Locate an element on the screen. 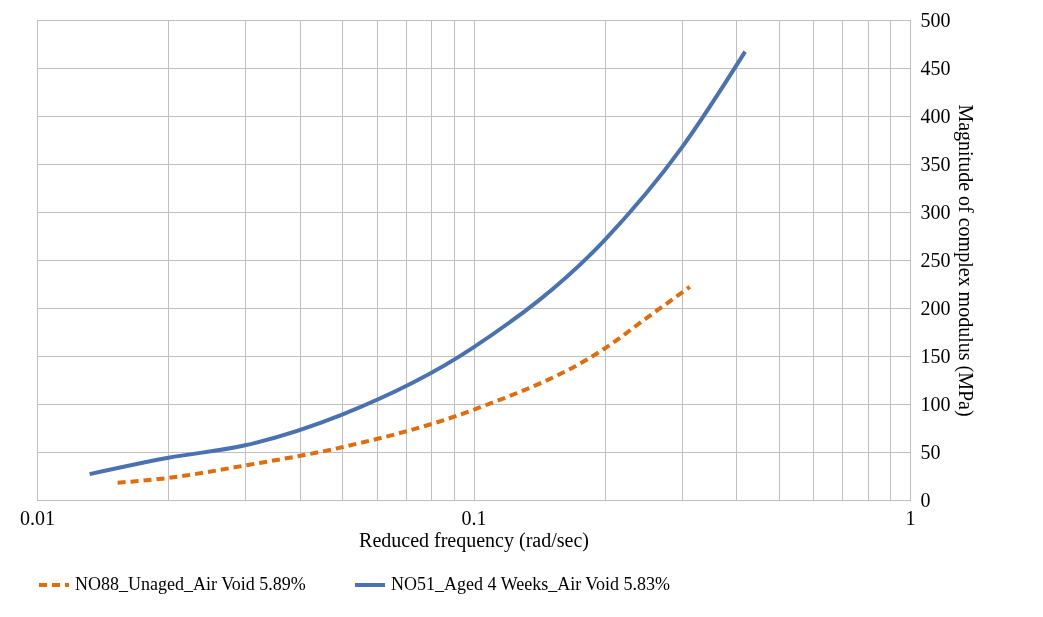  y-tick-label: 0 is located at coordinates (925, 499).